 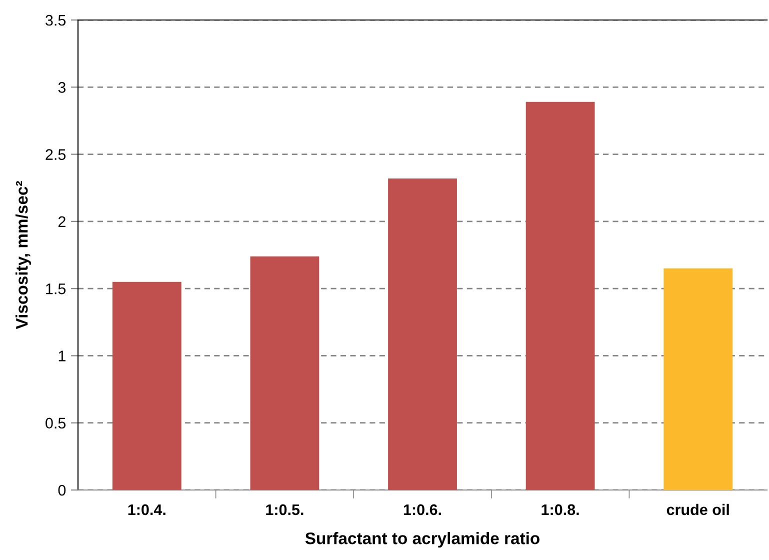 I want to click on y-tick-label: 3.5, so click(x=56, y=20).